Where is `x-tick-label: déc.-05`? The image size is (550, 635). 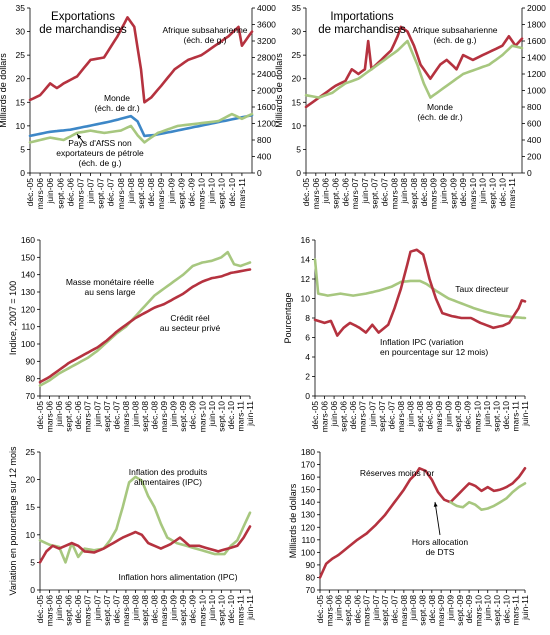 x-tick-label: déc.-05 is located at coordinates (320, 609).